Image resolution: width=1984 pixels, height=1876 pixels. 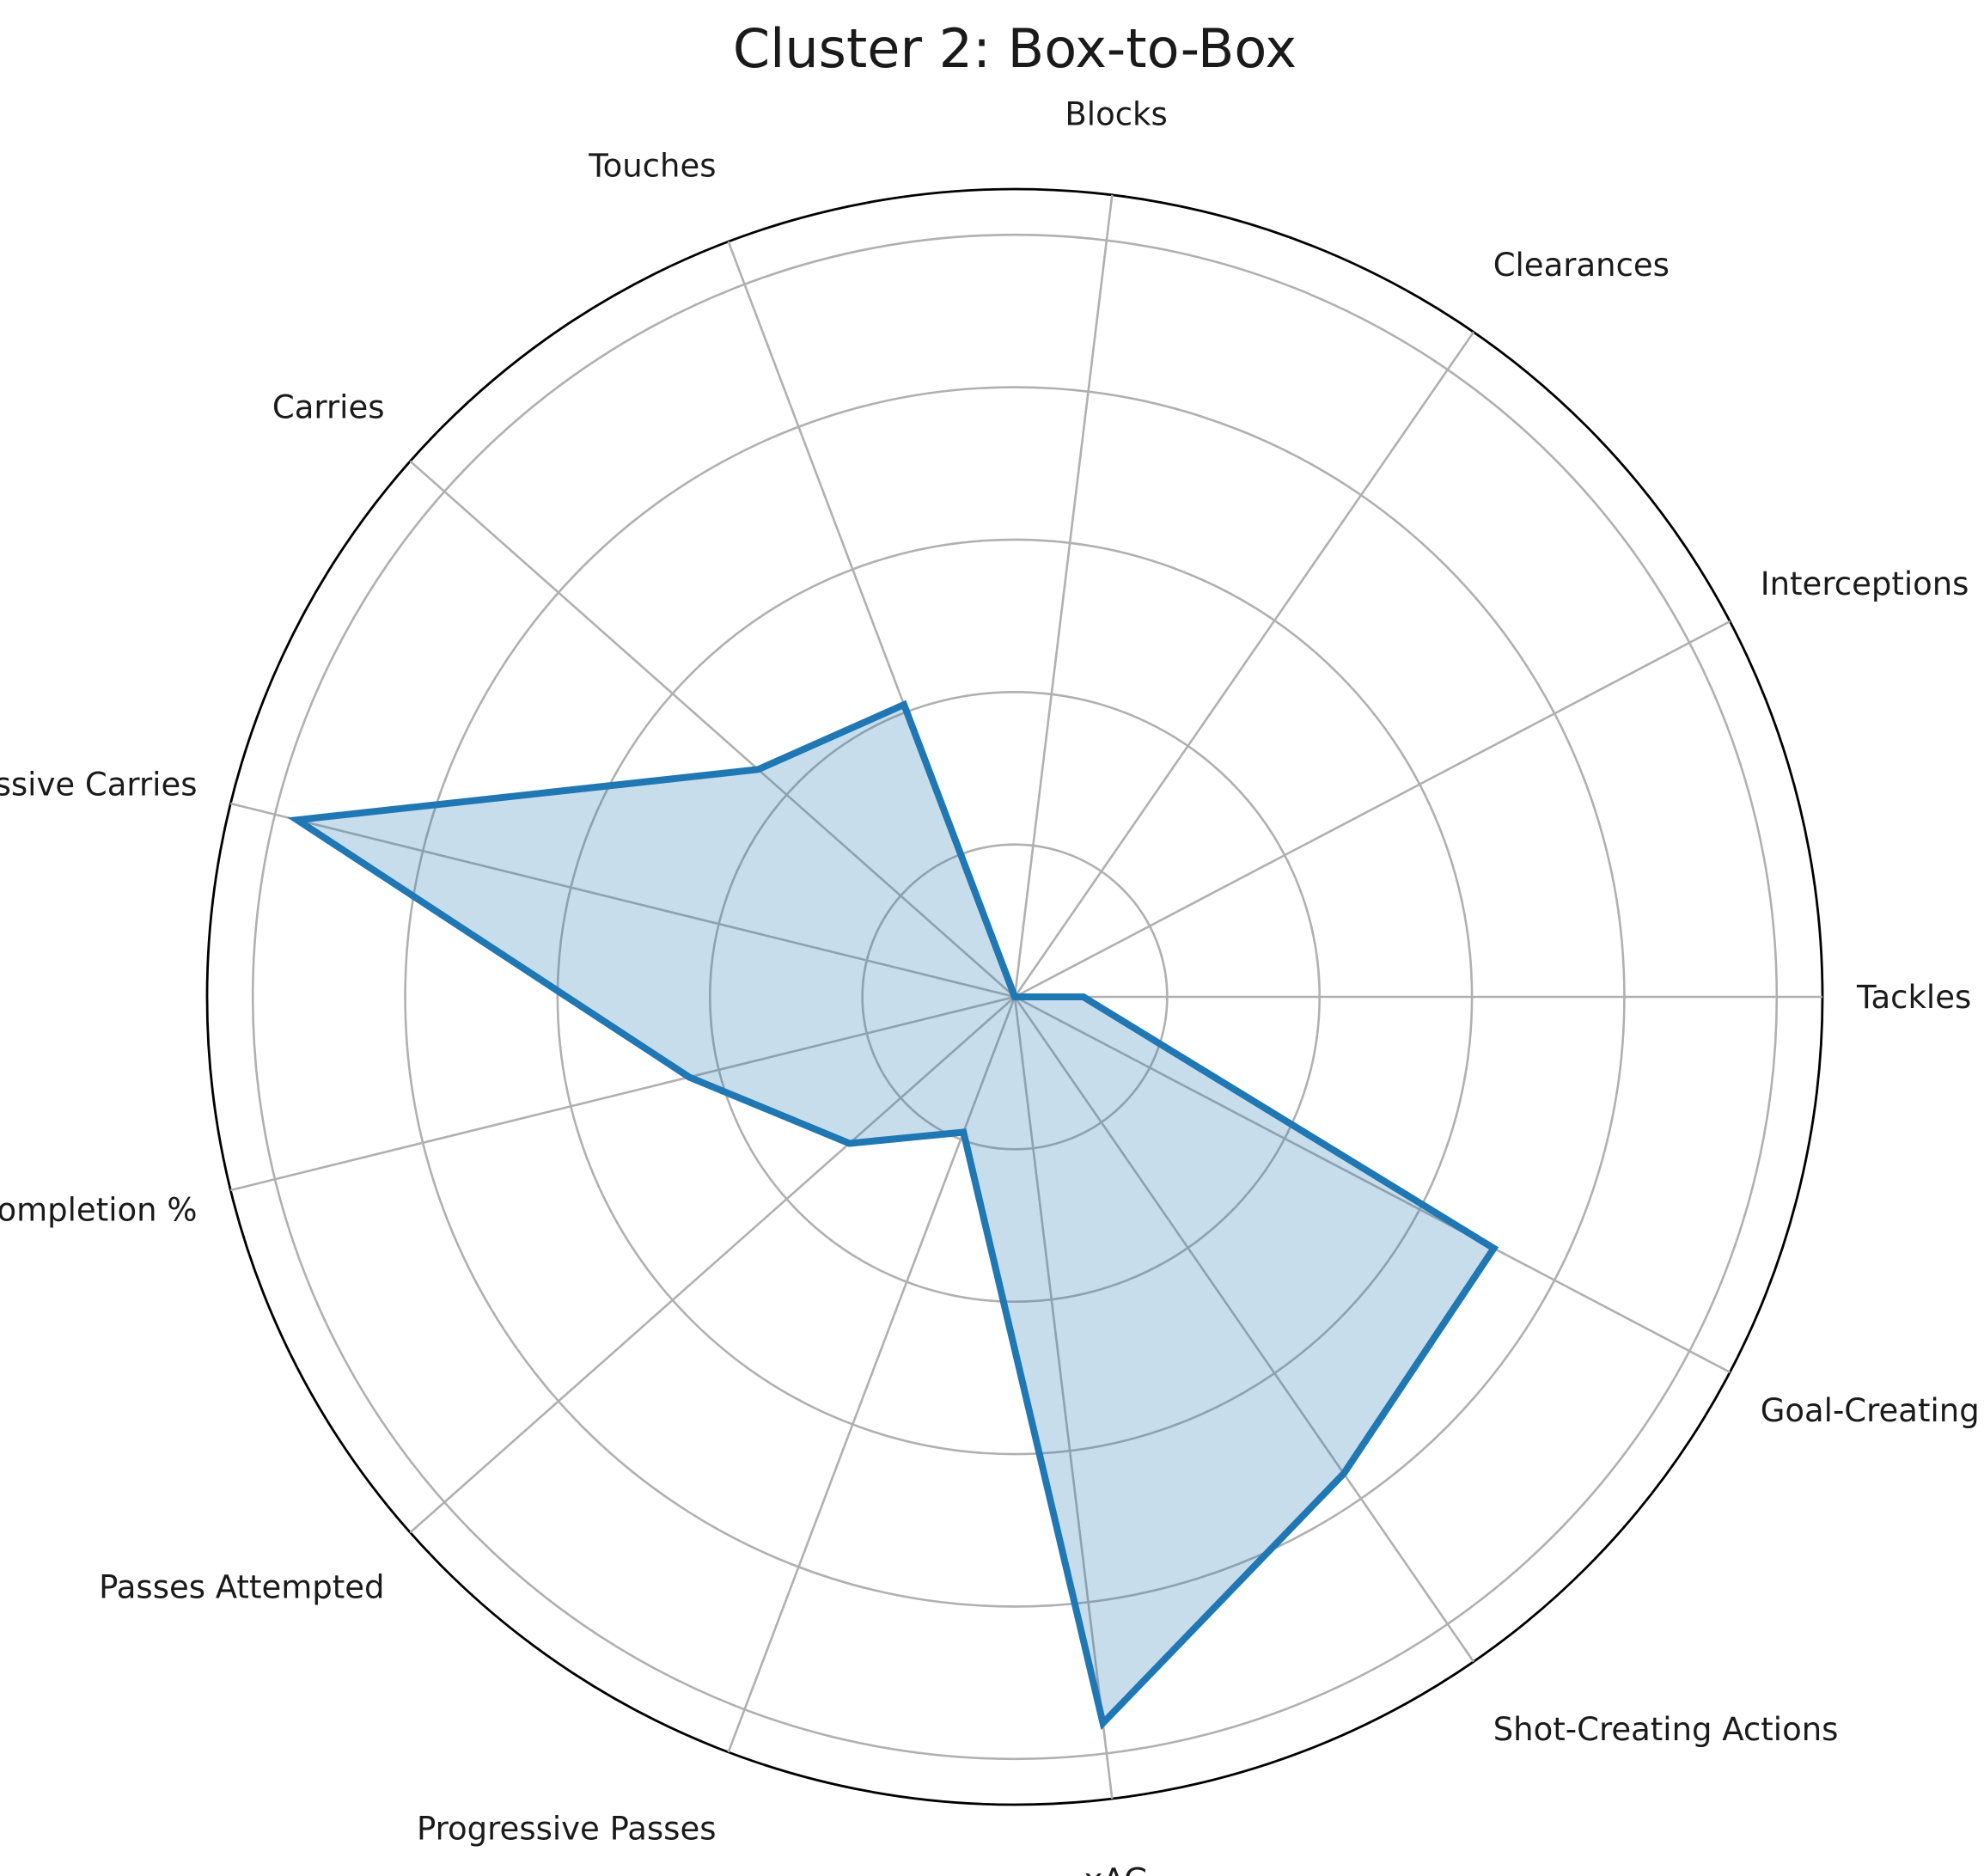 What do you see at coordinates (567, 1830) in the screenshot?
I see `category-label-10: Progressive Passes` at bounding box center [567, 1830].